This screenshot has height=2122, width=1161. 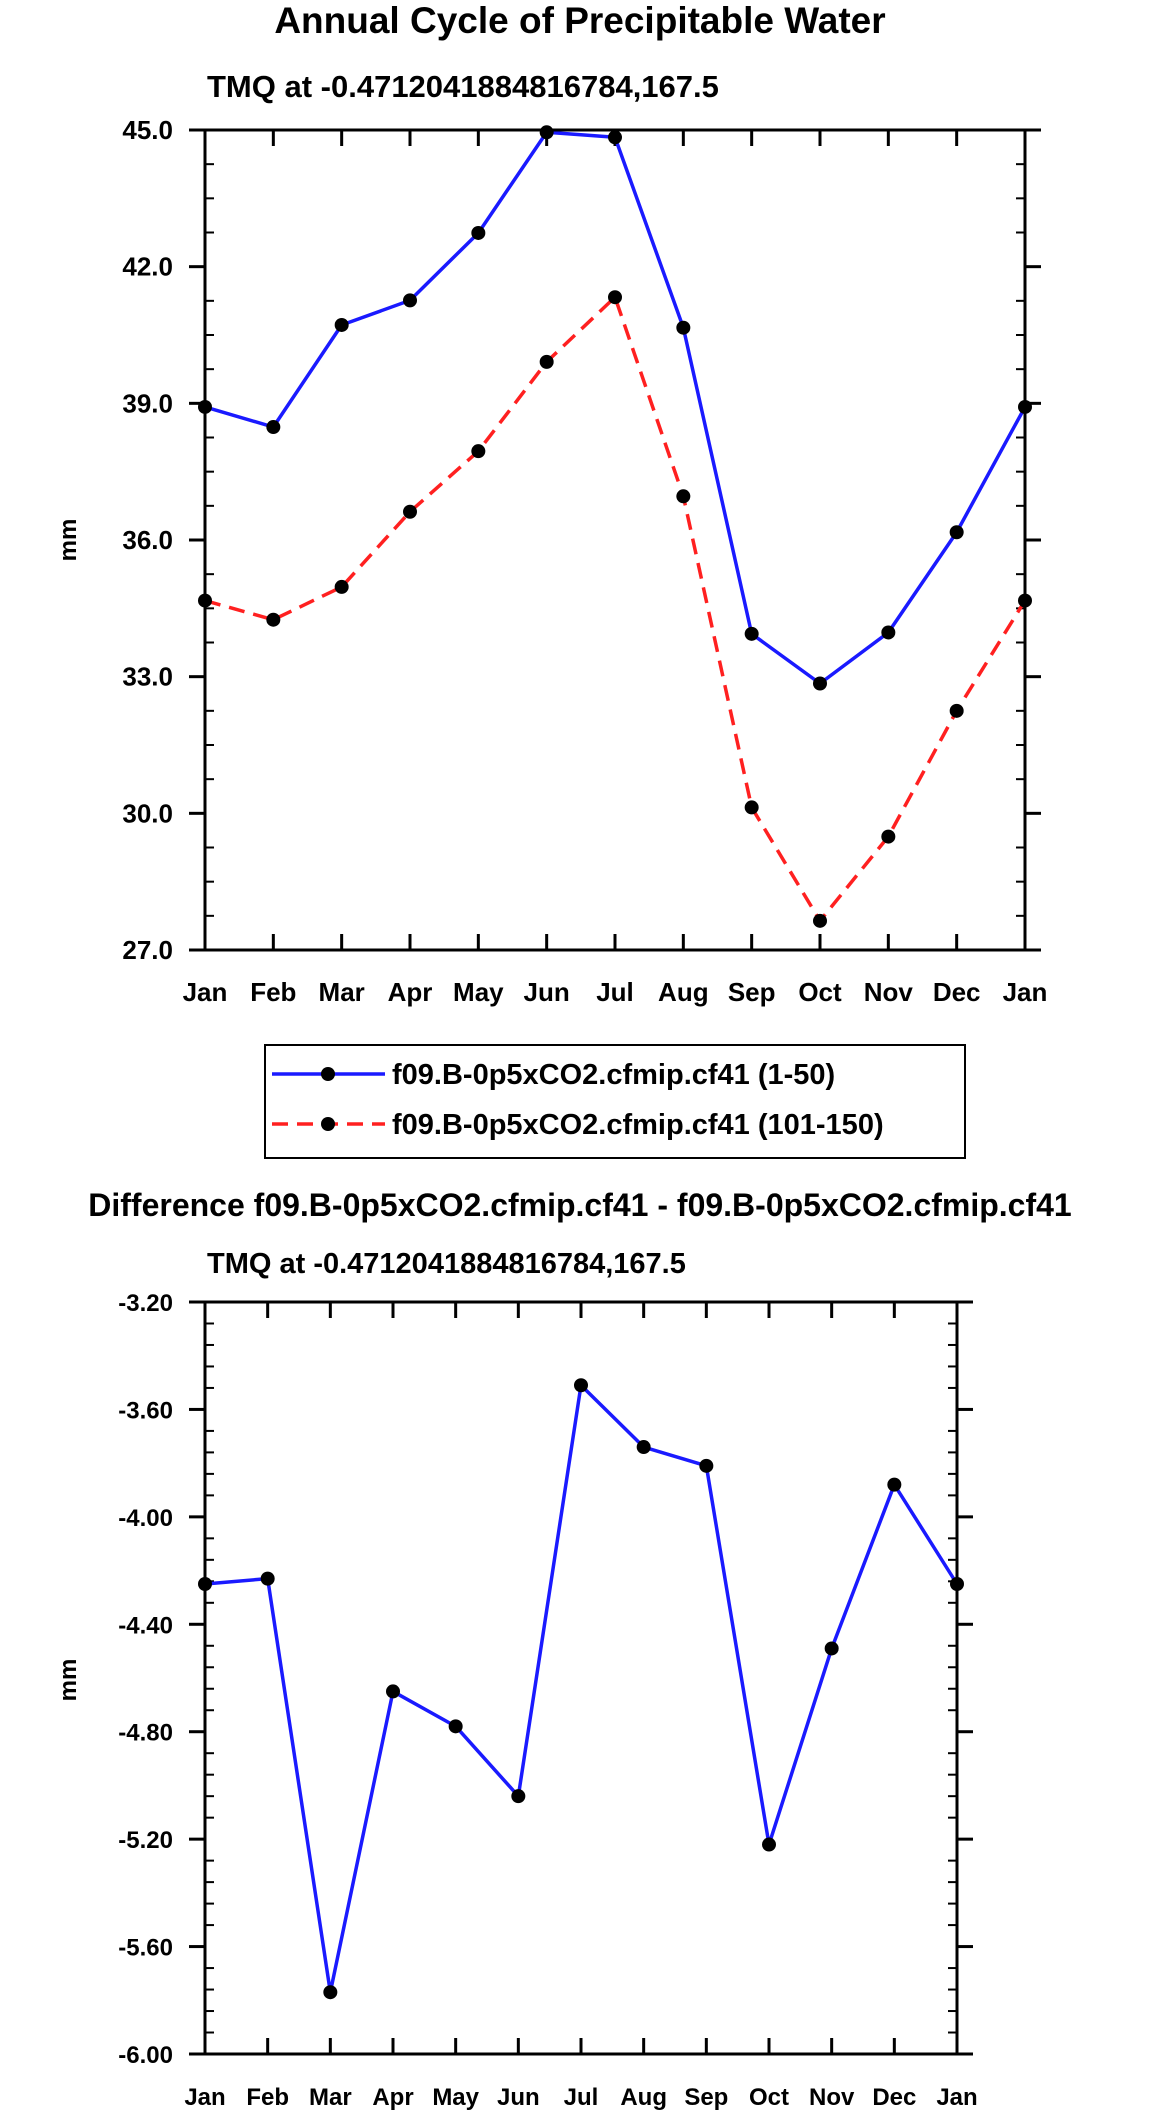 What do you see at coordinates (147, 677) in the screenshot?
I see `y-tick-label: 33.0` at bounding box center [147, 677].